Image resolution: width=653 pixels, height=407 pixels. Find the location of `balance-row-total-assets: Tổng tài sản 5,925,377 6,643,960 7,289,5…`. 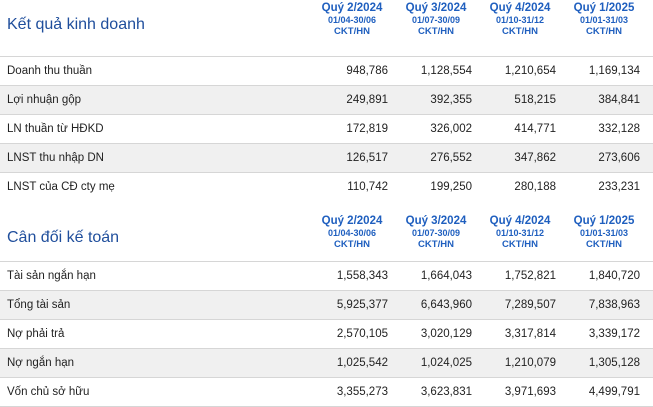

balance-row-total-assets: Tổng tài sản 5,925,377 6,643,960 7,289,5… is located at coordinates (326, 305).